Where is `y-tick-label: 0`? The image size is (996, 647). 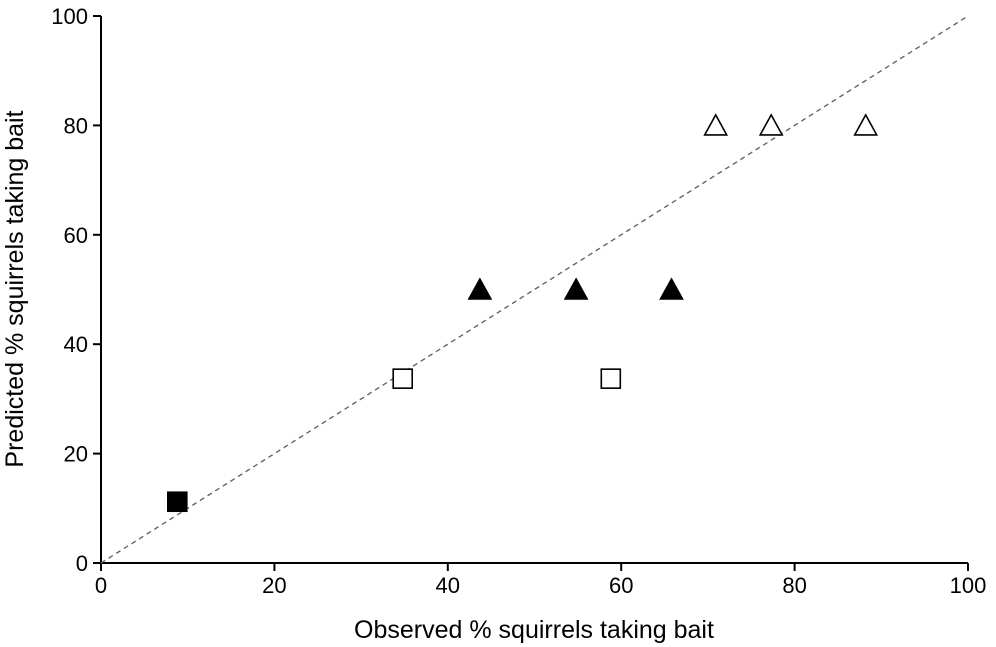 y-tick-label: 0 is located at coordinates (82, 563).